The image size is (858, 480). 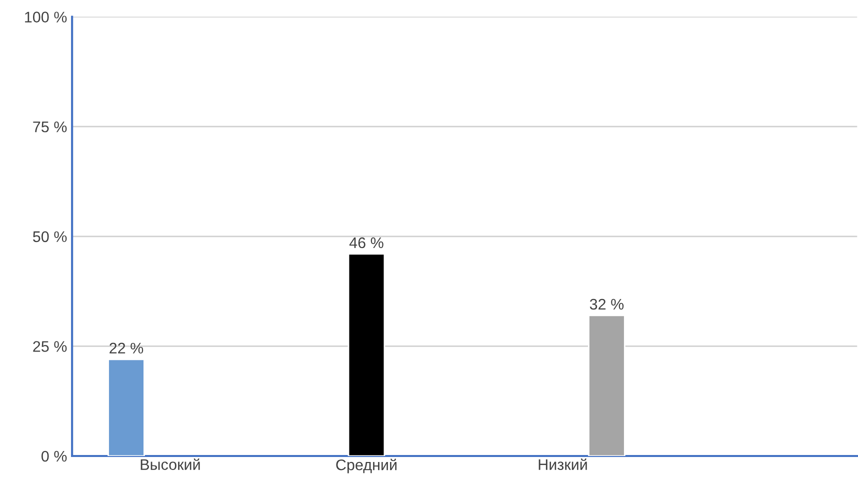 I want to click on y-tick-label: 50 %, so click(x=50, y=236).